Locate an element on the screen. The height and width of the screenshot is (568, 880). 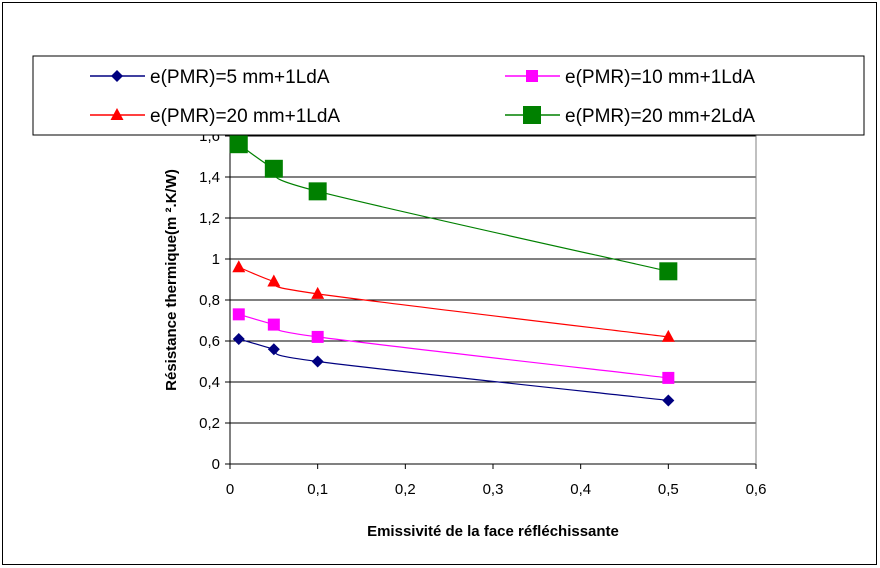
legend-entry: e(PMR)=20 mm+2LdA is located at coordinates (630, 116).